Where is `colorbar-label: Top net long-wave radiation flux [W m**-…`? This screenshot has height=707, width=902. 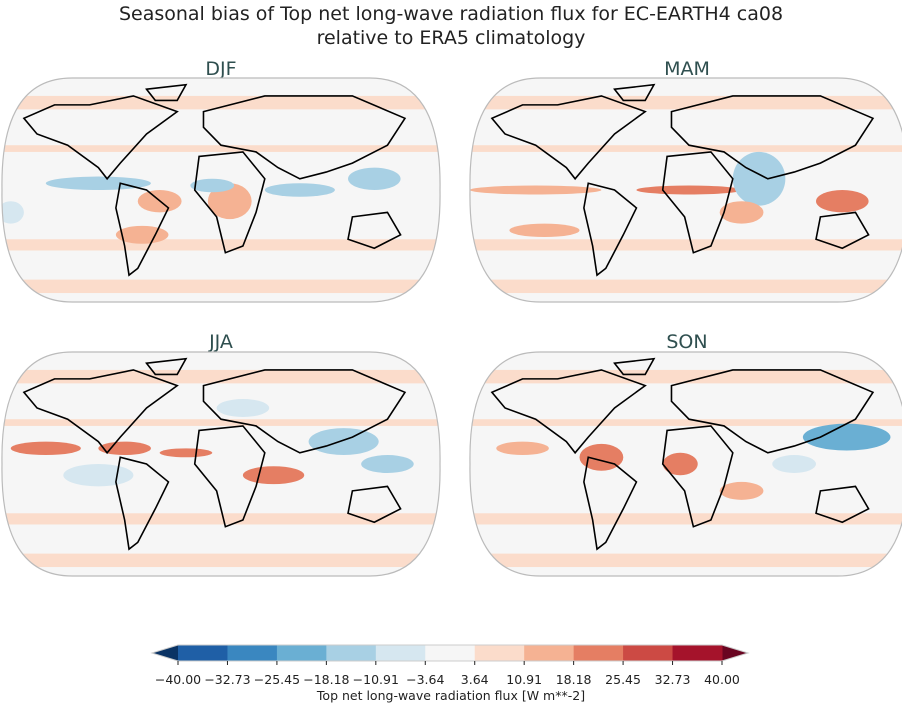
colorbar-label: Top net long-wave radiation flux [W m**-… is located at coordinates (451, 695).